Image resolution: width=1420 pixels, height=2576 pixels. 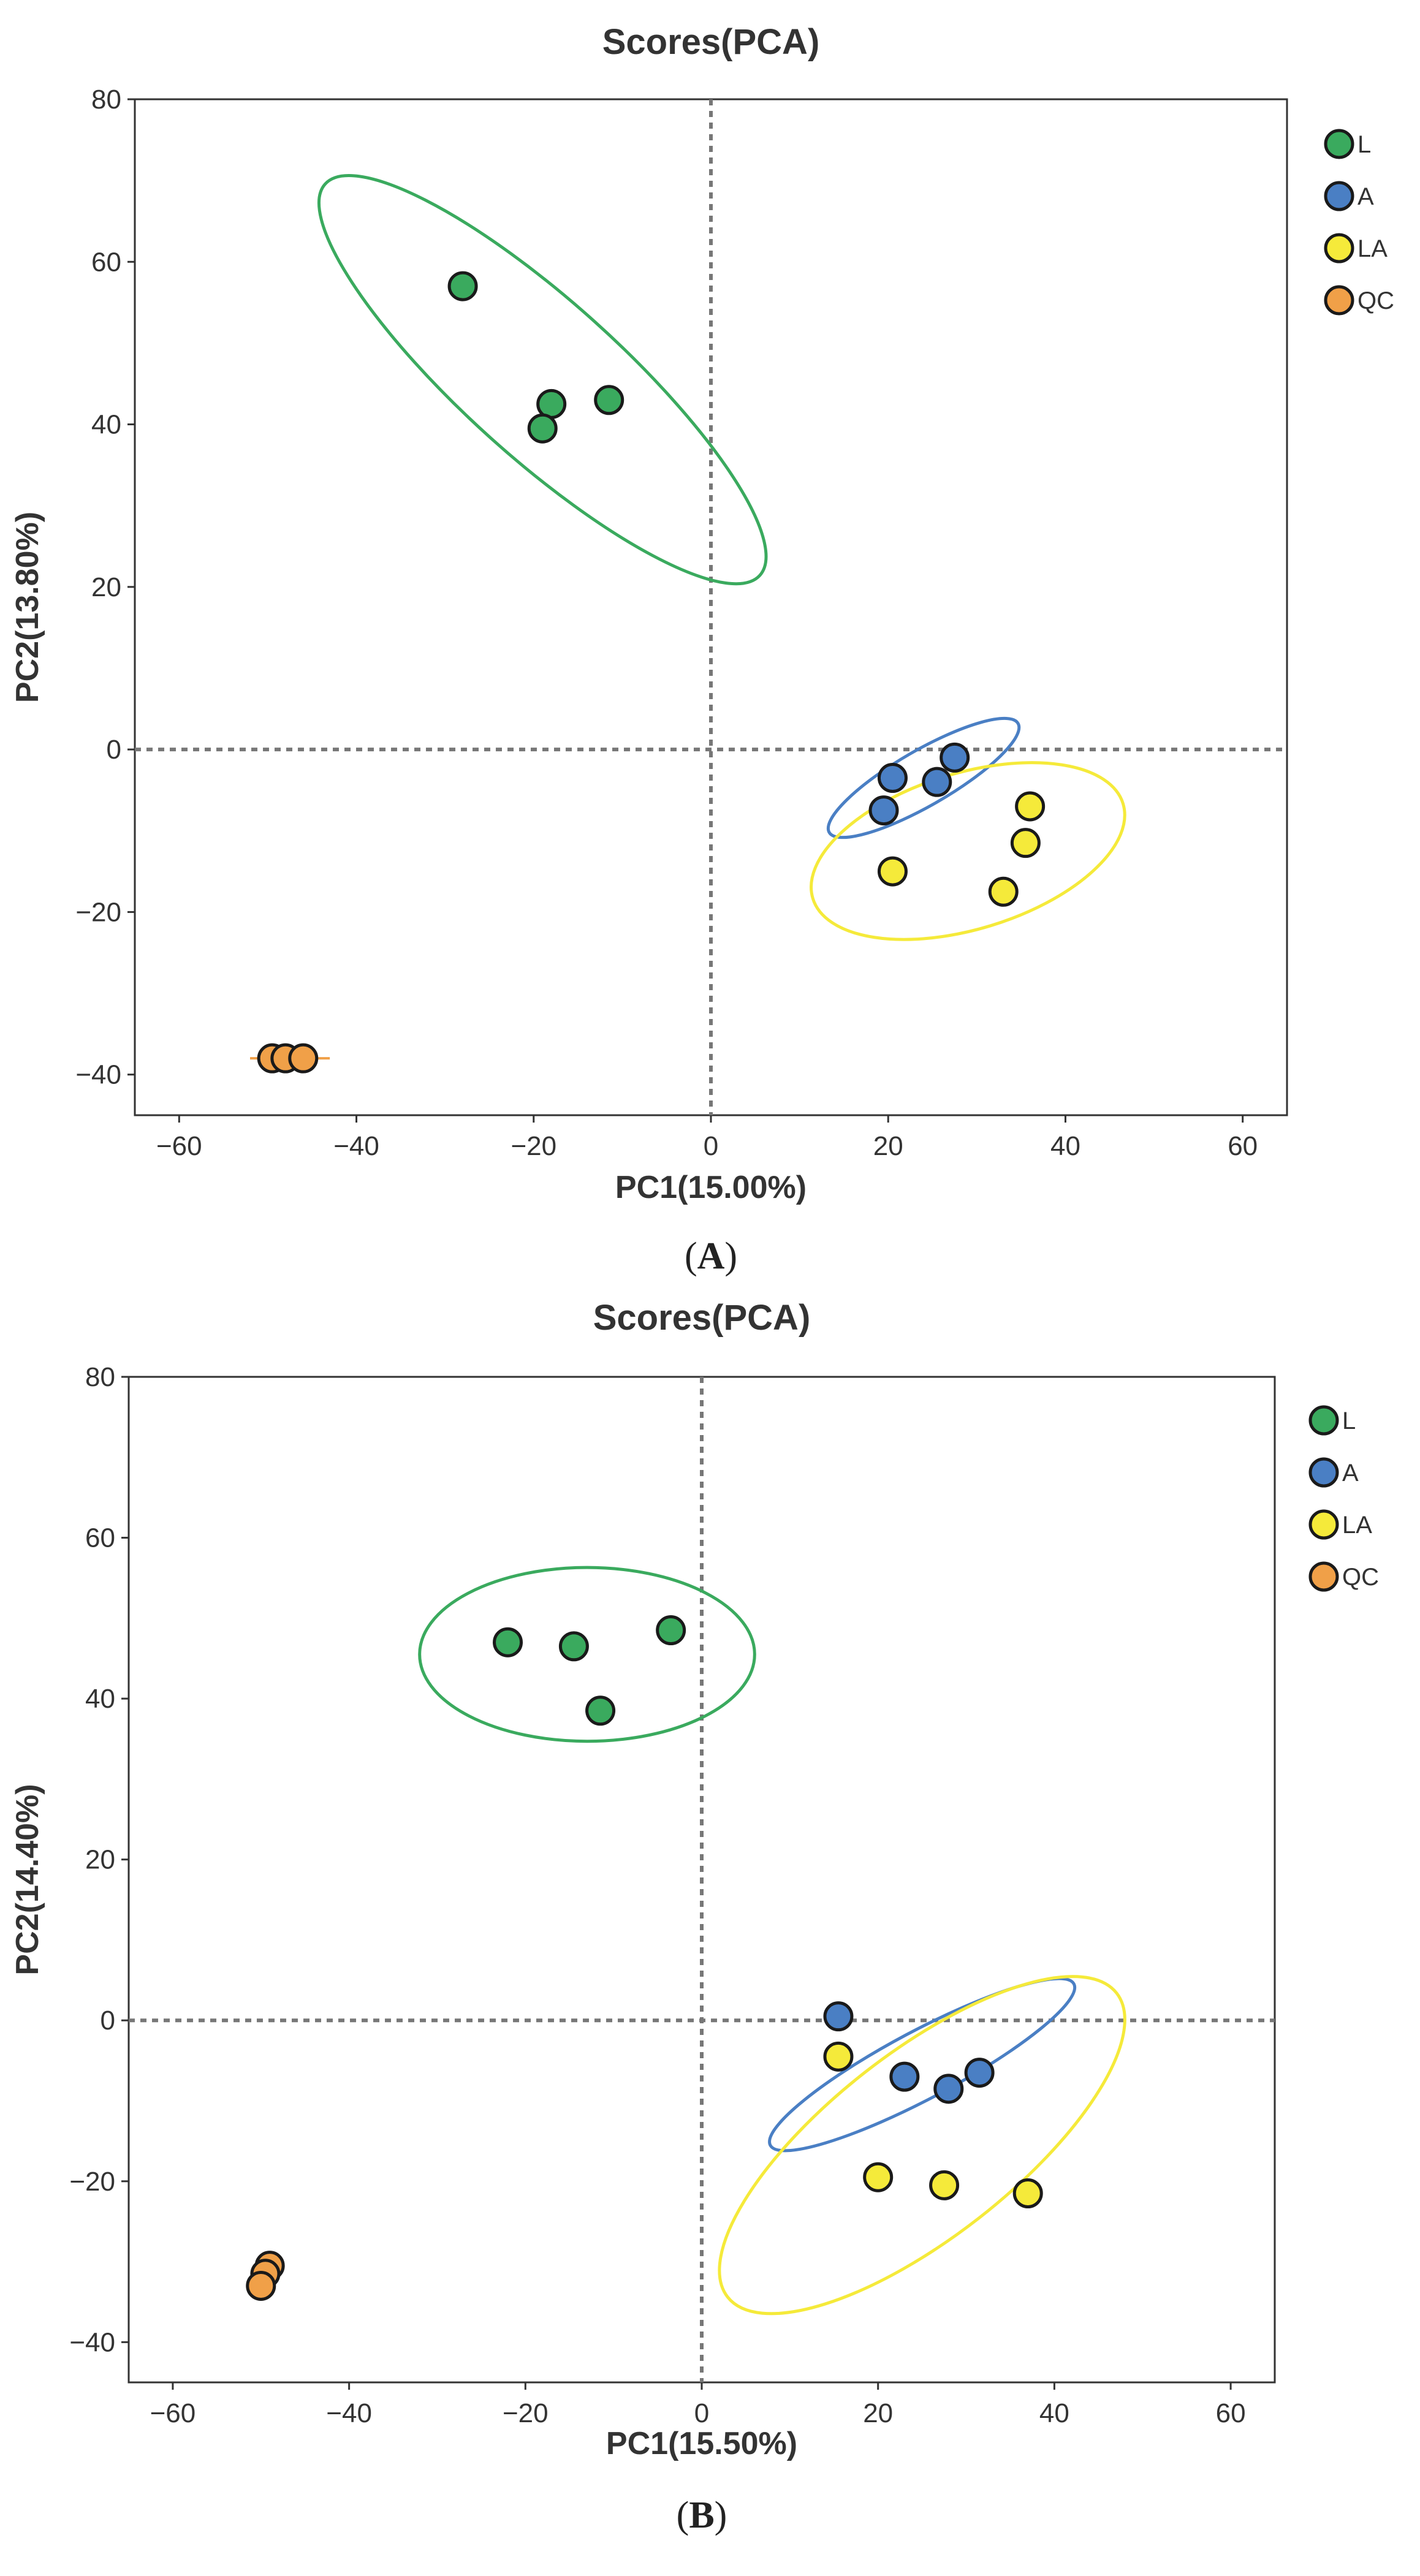 What do you see at coordinates (702, 2515) in the screenshot?
I see `panel-label: (B)` at bounding box center [702, 2515].